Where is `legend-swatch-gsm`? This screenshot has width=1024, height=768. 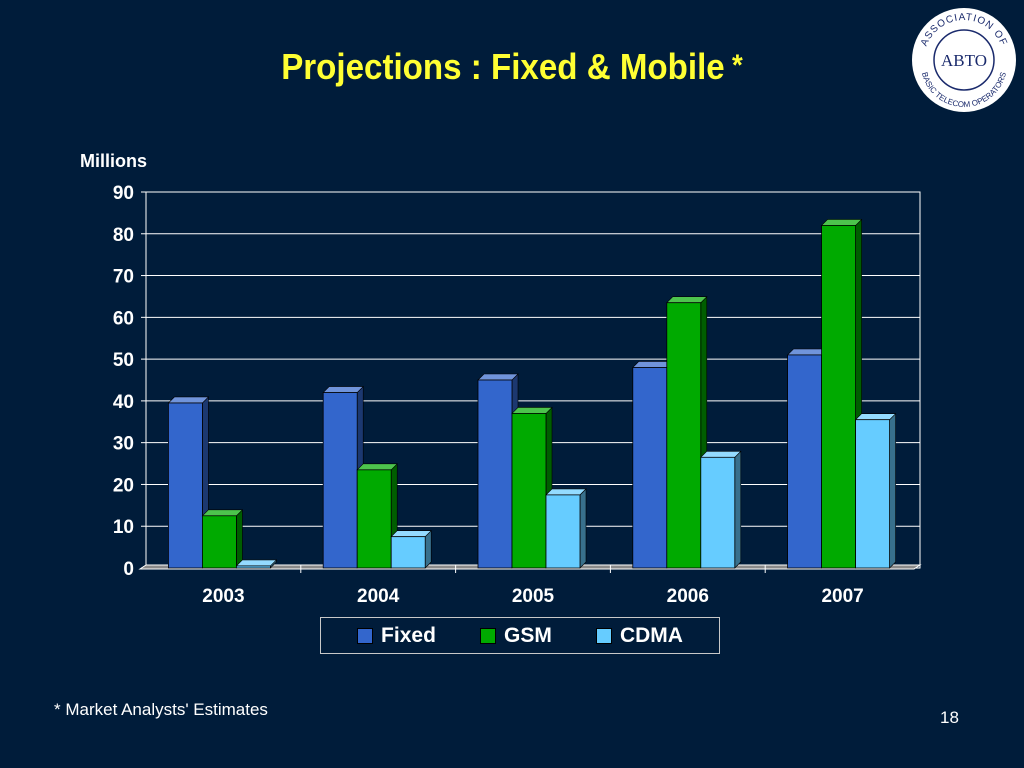 legend-swatch-gsm is located at coordinates (488, 635).